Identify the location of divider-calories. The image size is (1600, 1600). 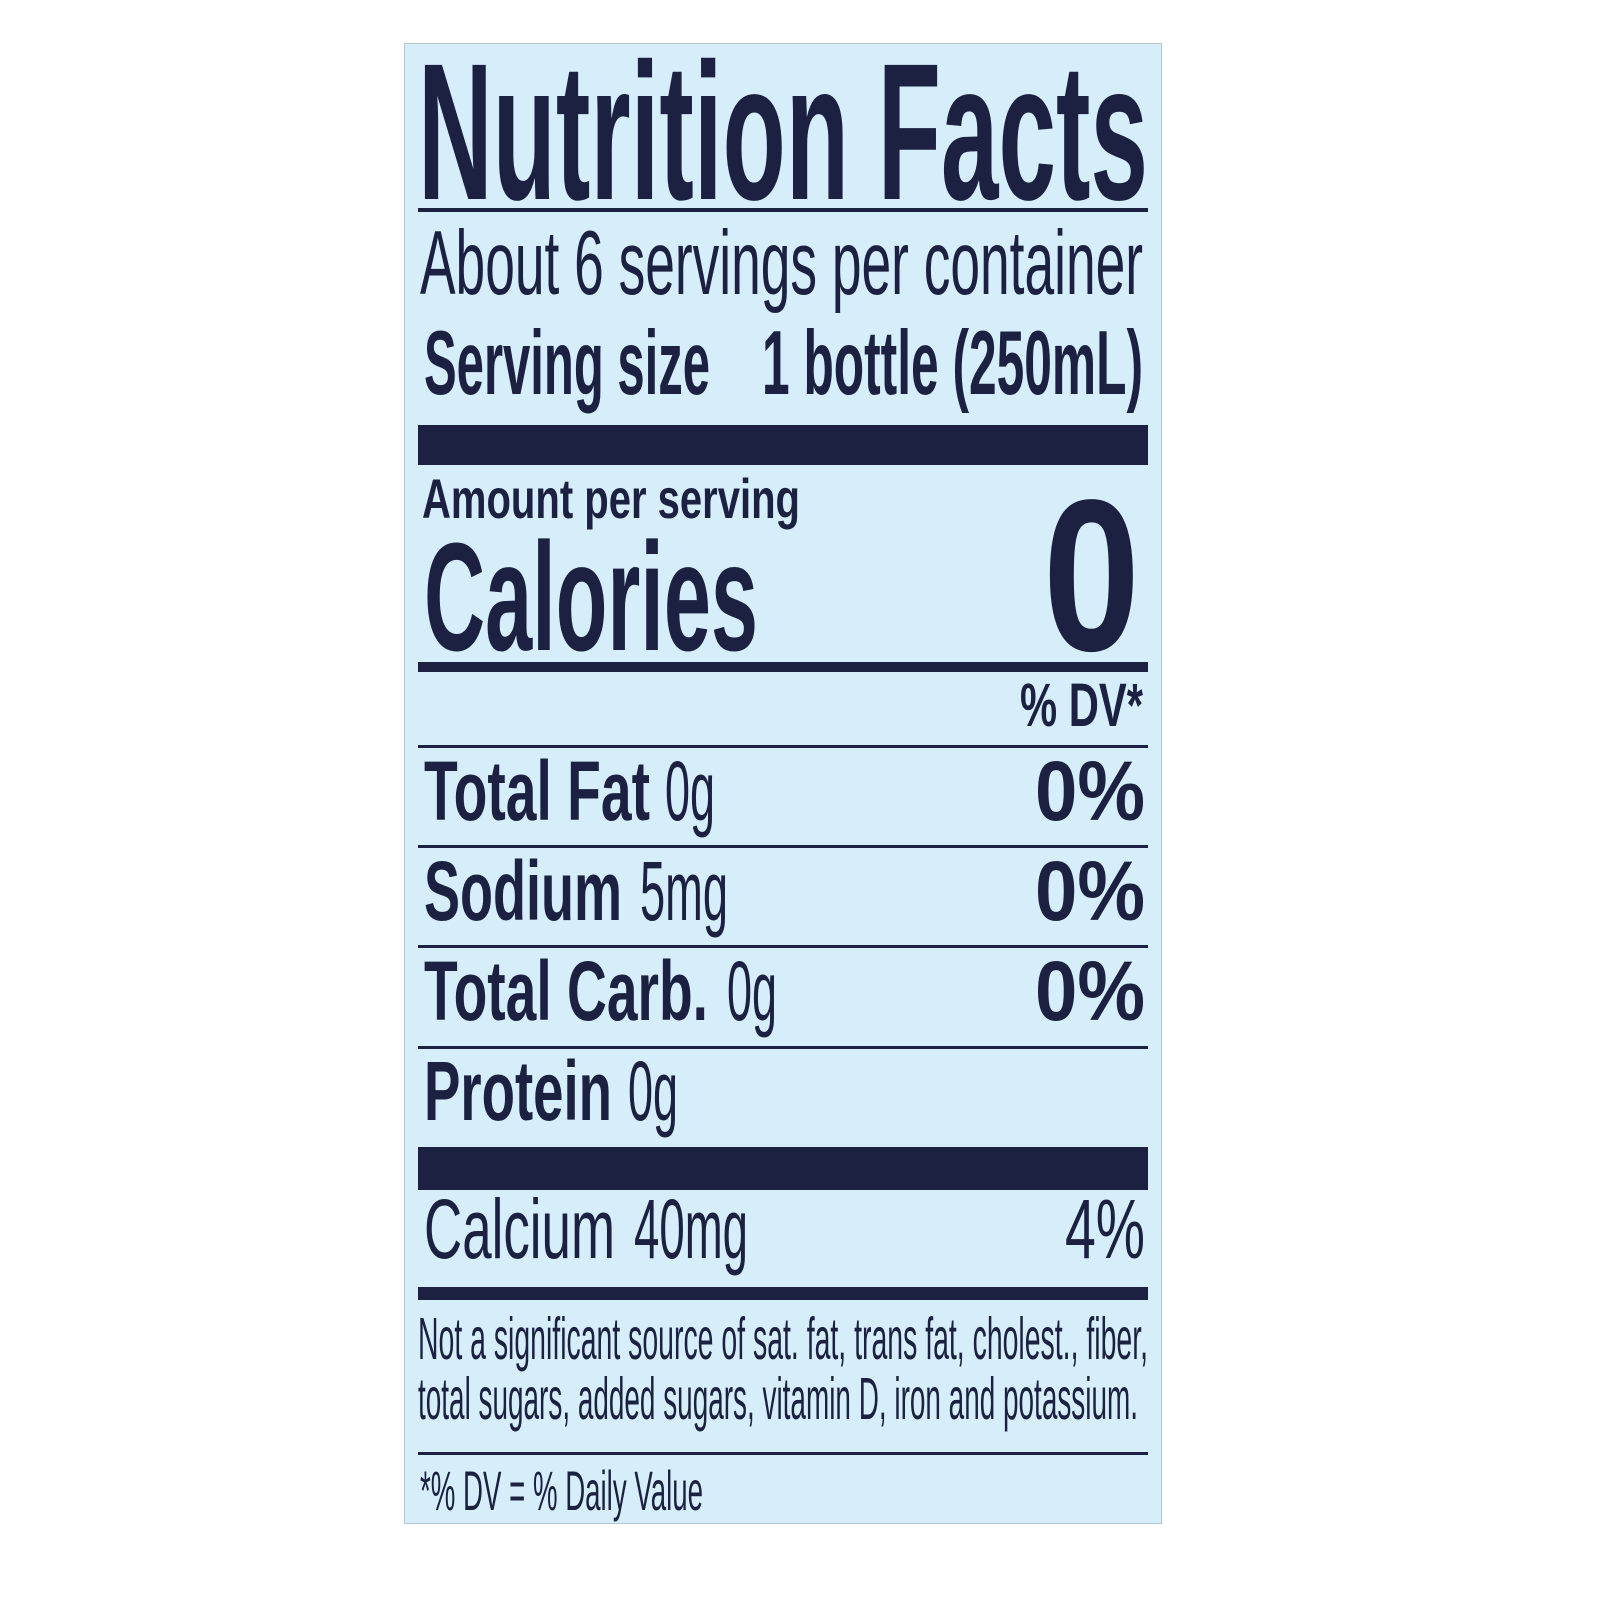
(783, 667).